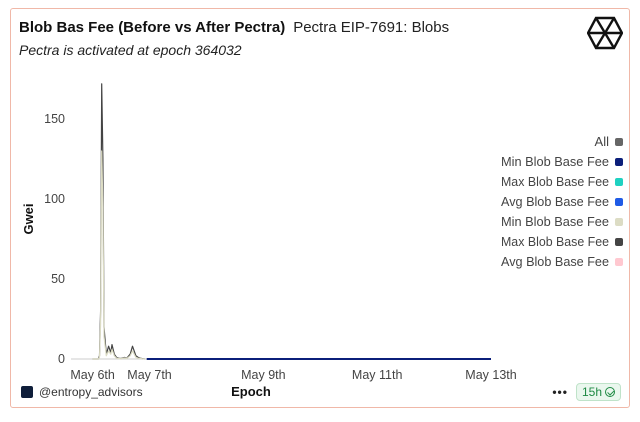 This screenshot has height=422, width=640. What do you see at coordinates (371, 27) in the screenshot?
I see `chart-subtitle: Pectra EIP-7691: Blobs` at bounding box center [371, 27].